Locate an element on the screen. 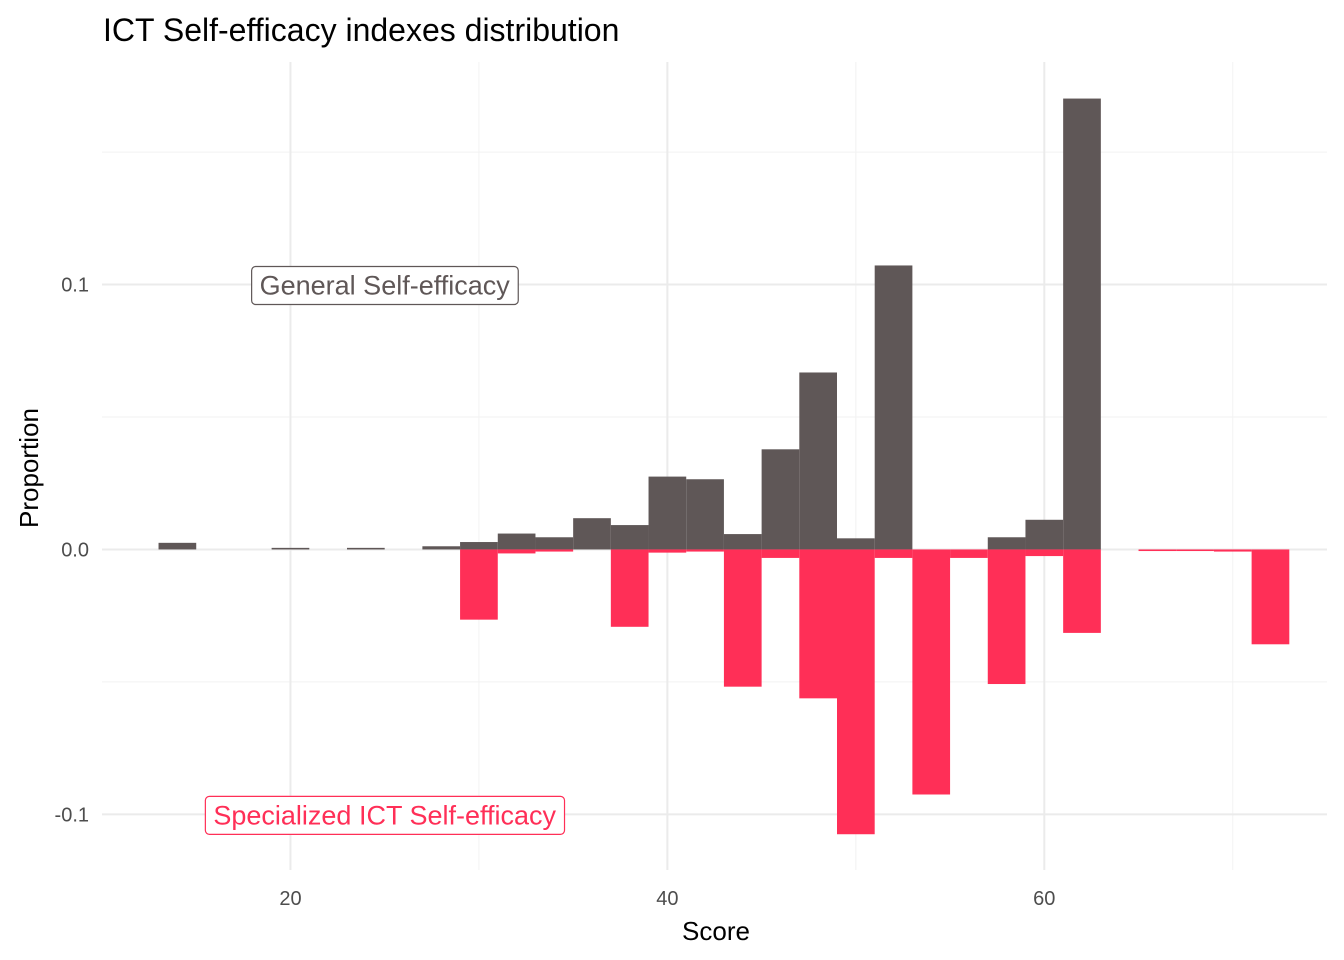 This screenshot has width=1344, height=960. annotation-label: Specialized ICT Self-efficacy is located at coordinates (384, 815).